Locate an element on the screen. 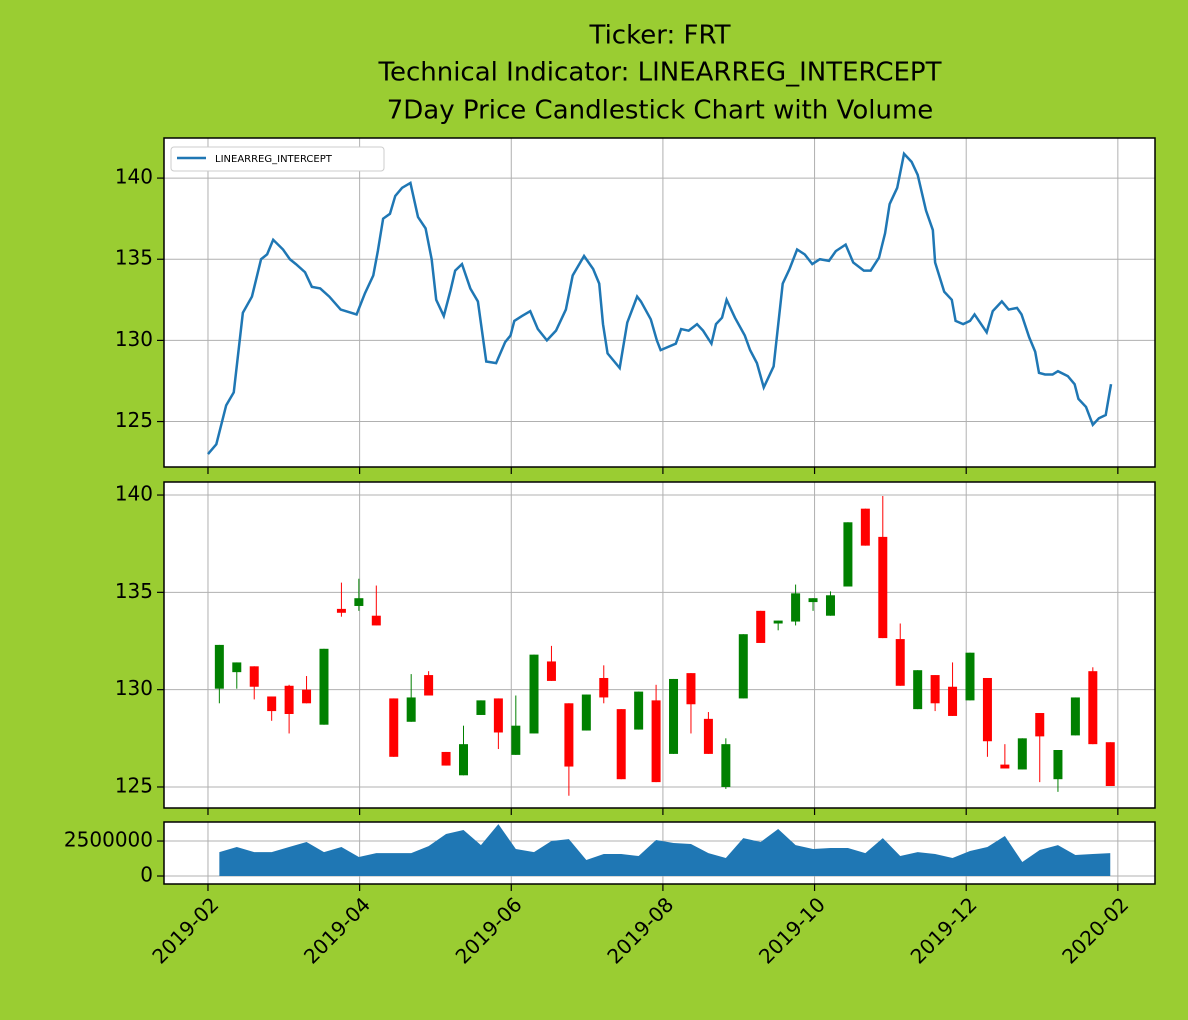  legend-box is located at coordinates (277, 159).